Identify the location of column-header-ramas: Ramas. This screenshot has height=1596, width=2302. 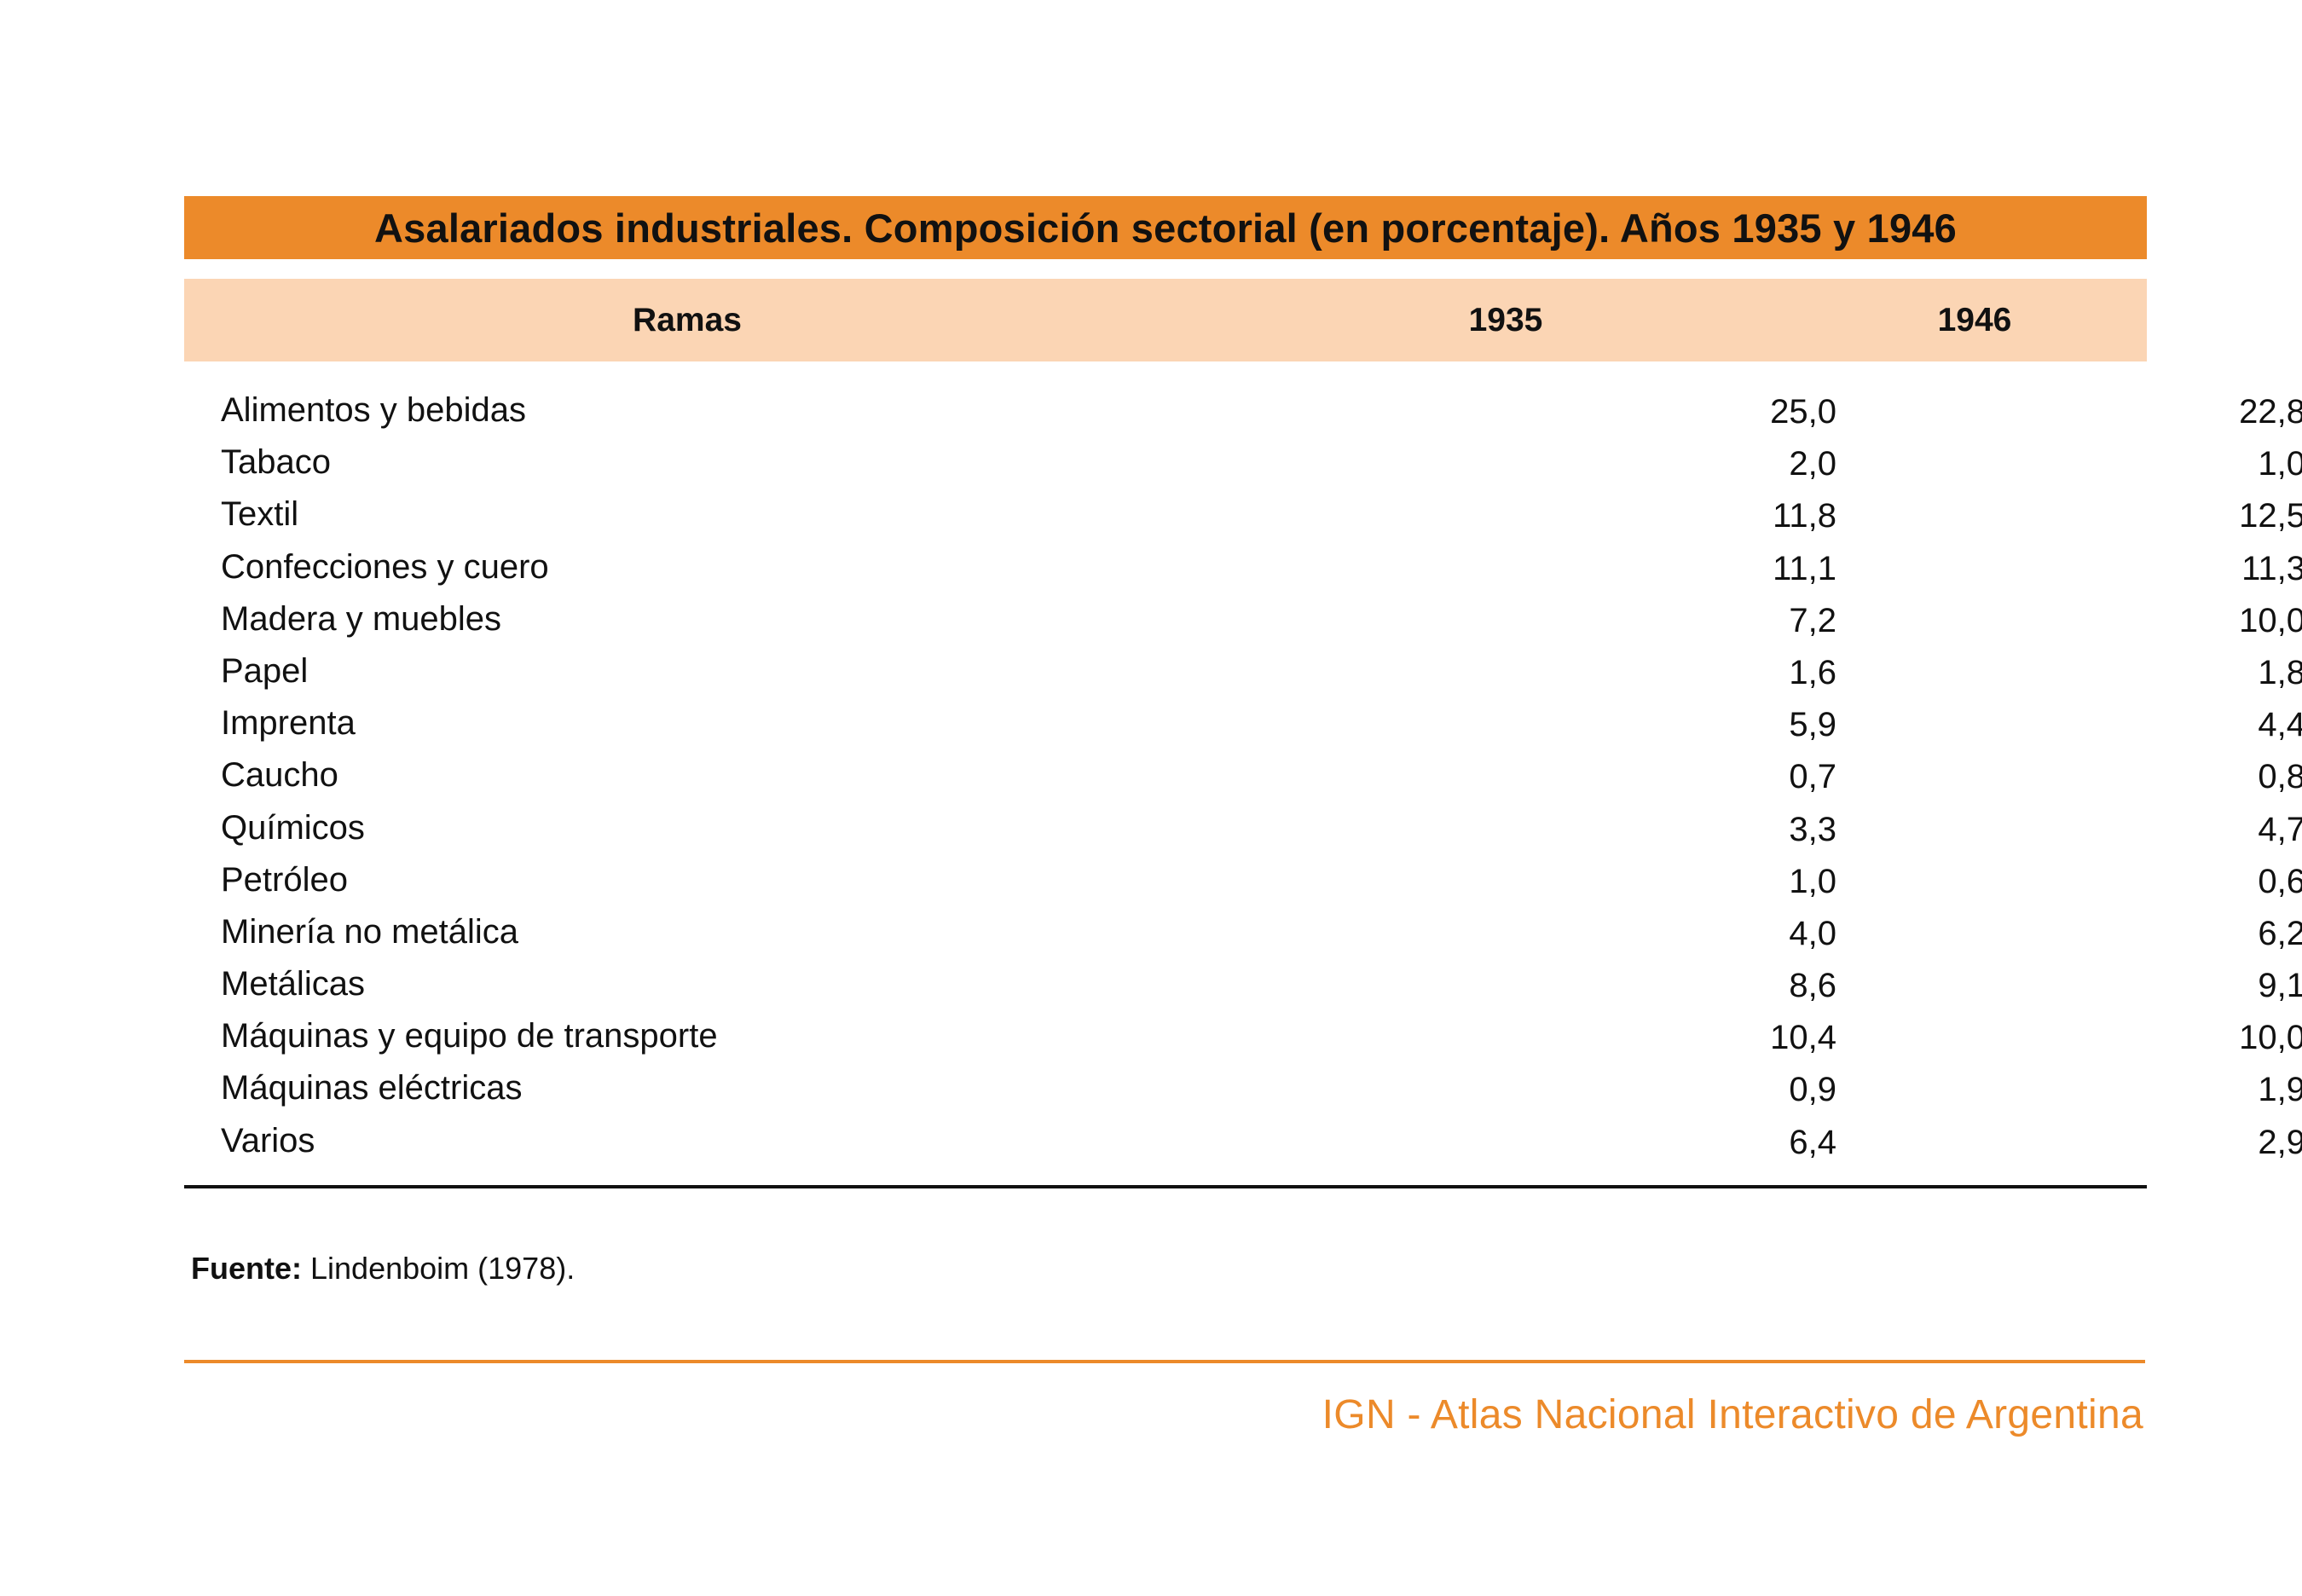
(687, 320).